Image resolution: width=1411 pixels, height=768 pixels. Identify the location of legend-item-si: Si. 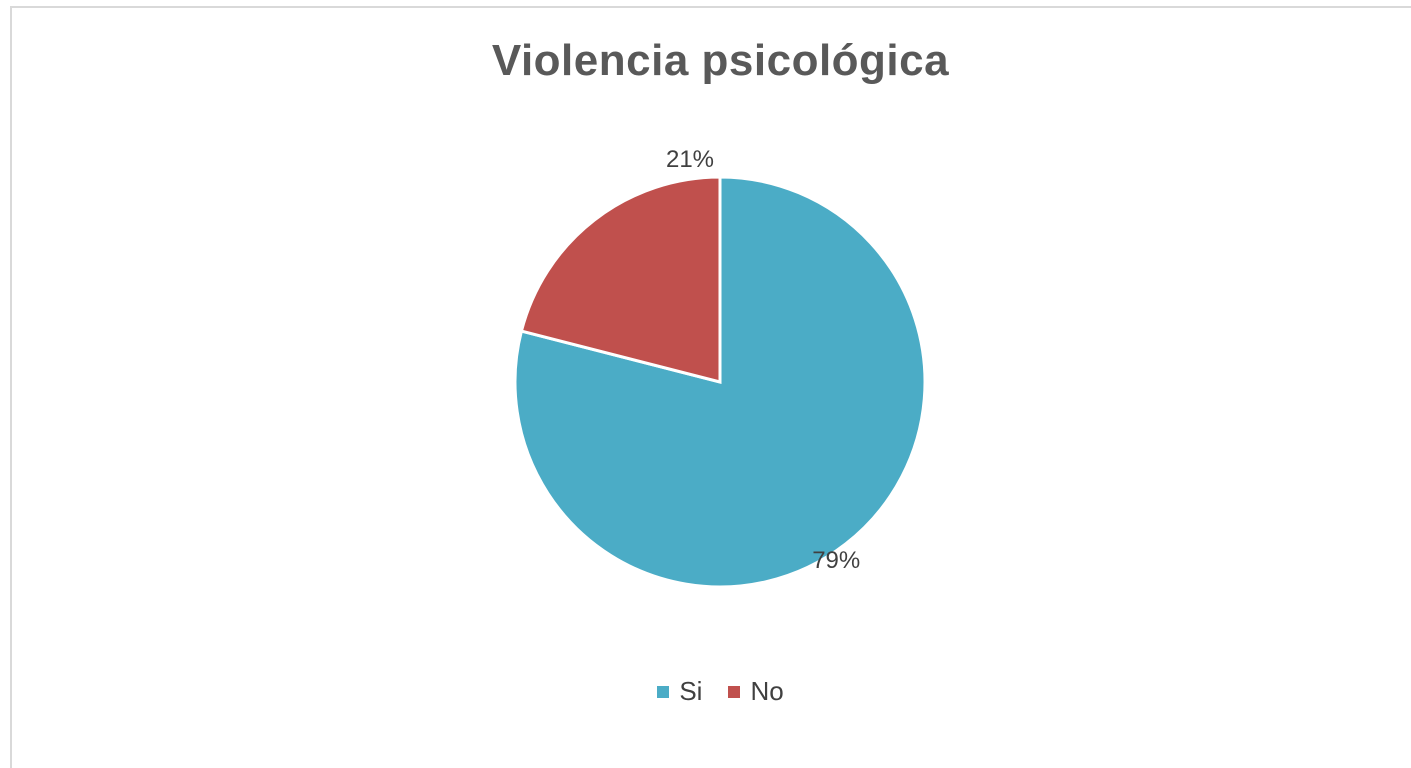
(679, 691).